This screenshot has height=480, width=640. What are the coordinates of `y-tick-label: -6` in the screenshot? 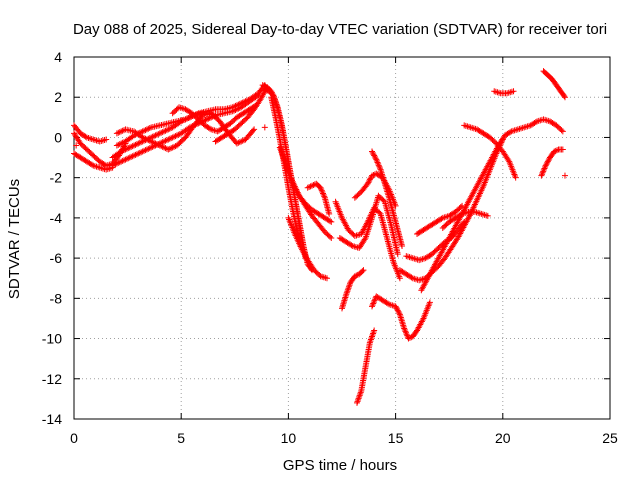 It's located at (56, 258).